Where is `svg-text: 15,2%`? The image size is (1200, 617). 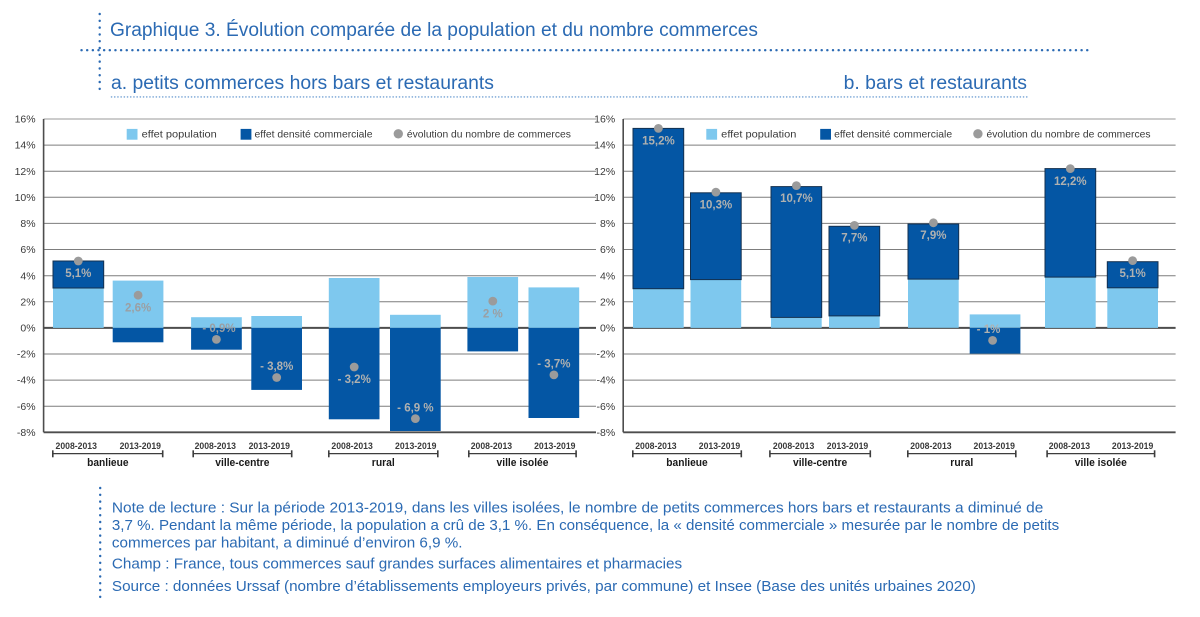 svg-text: 15,2% is located at coordinates (658, 142).